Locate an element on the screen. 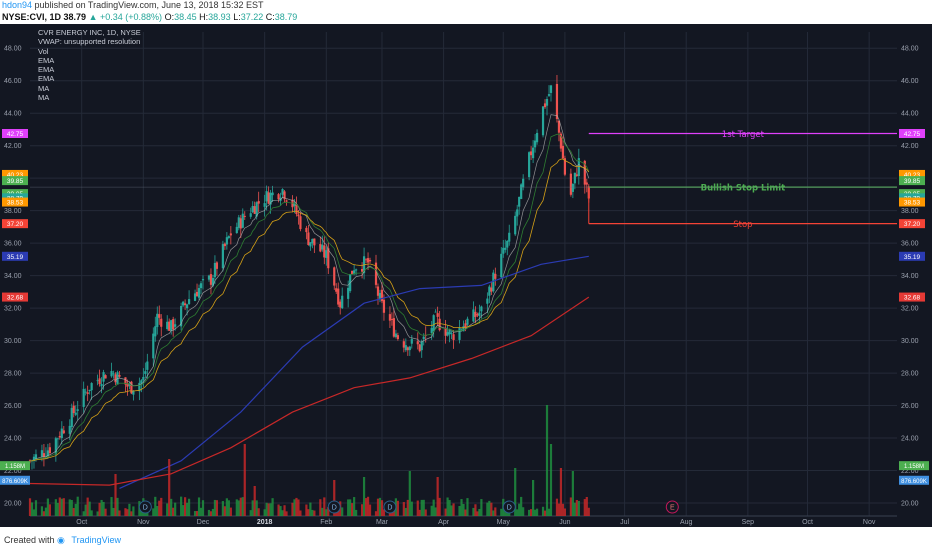 The image size is (932, 550). tradingview-link: TradingView is located at coordinates (96, 540).